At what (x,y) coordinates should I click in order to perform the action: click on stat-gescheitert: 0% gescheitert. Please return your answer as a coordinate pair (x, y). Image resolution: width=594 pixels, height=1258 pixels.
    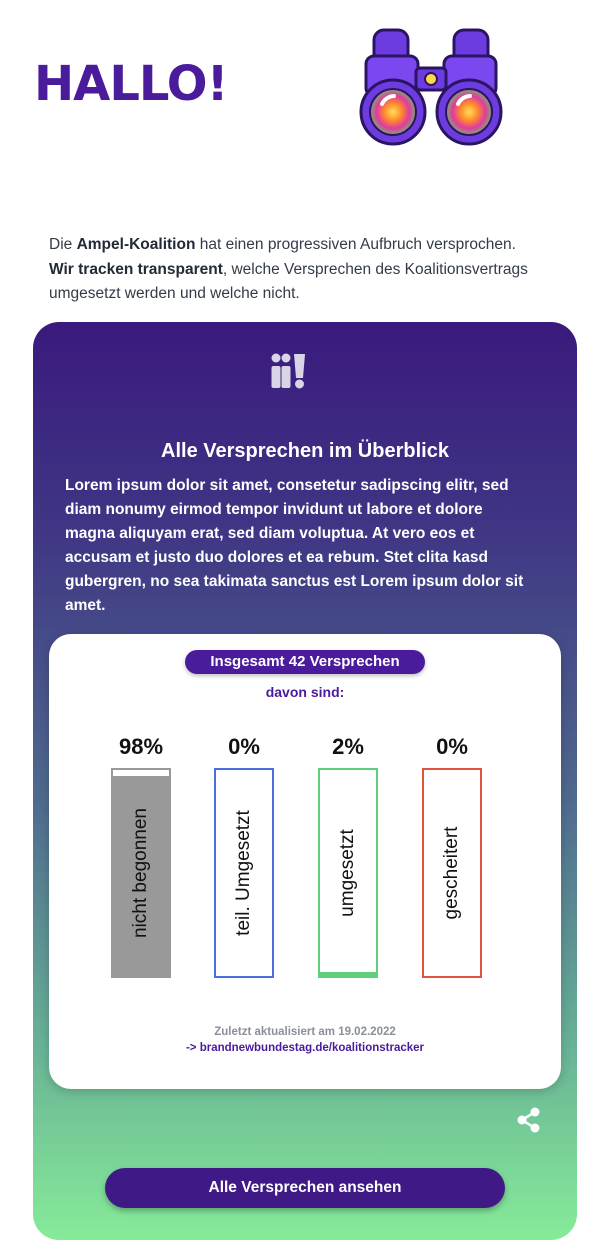
    Looking at the image, I should click on (452, 856).